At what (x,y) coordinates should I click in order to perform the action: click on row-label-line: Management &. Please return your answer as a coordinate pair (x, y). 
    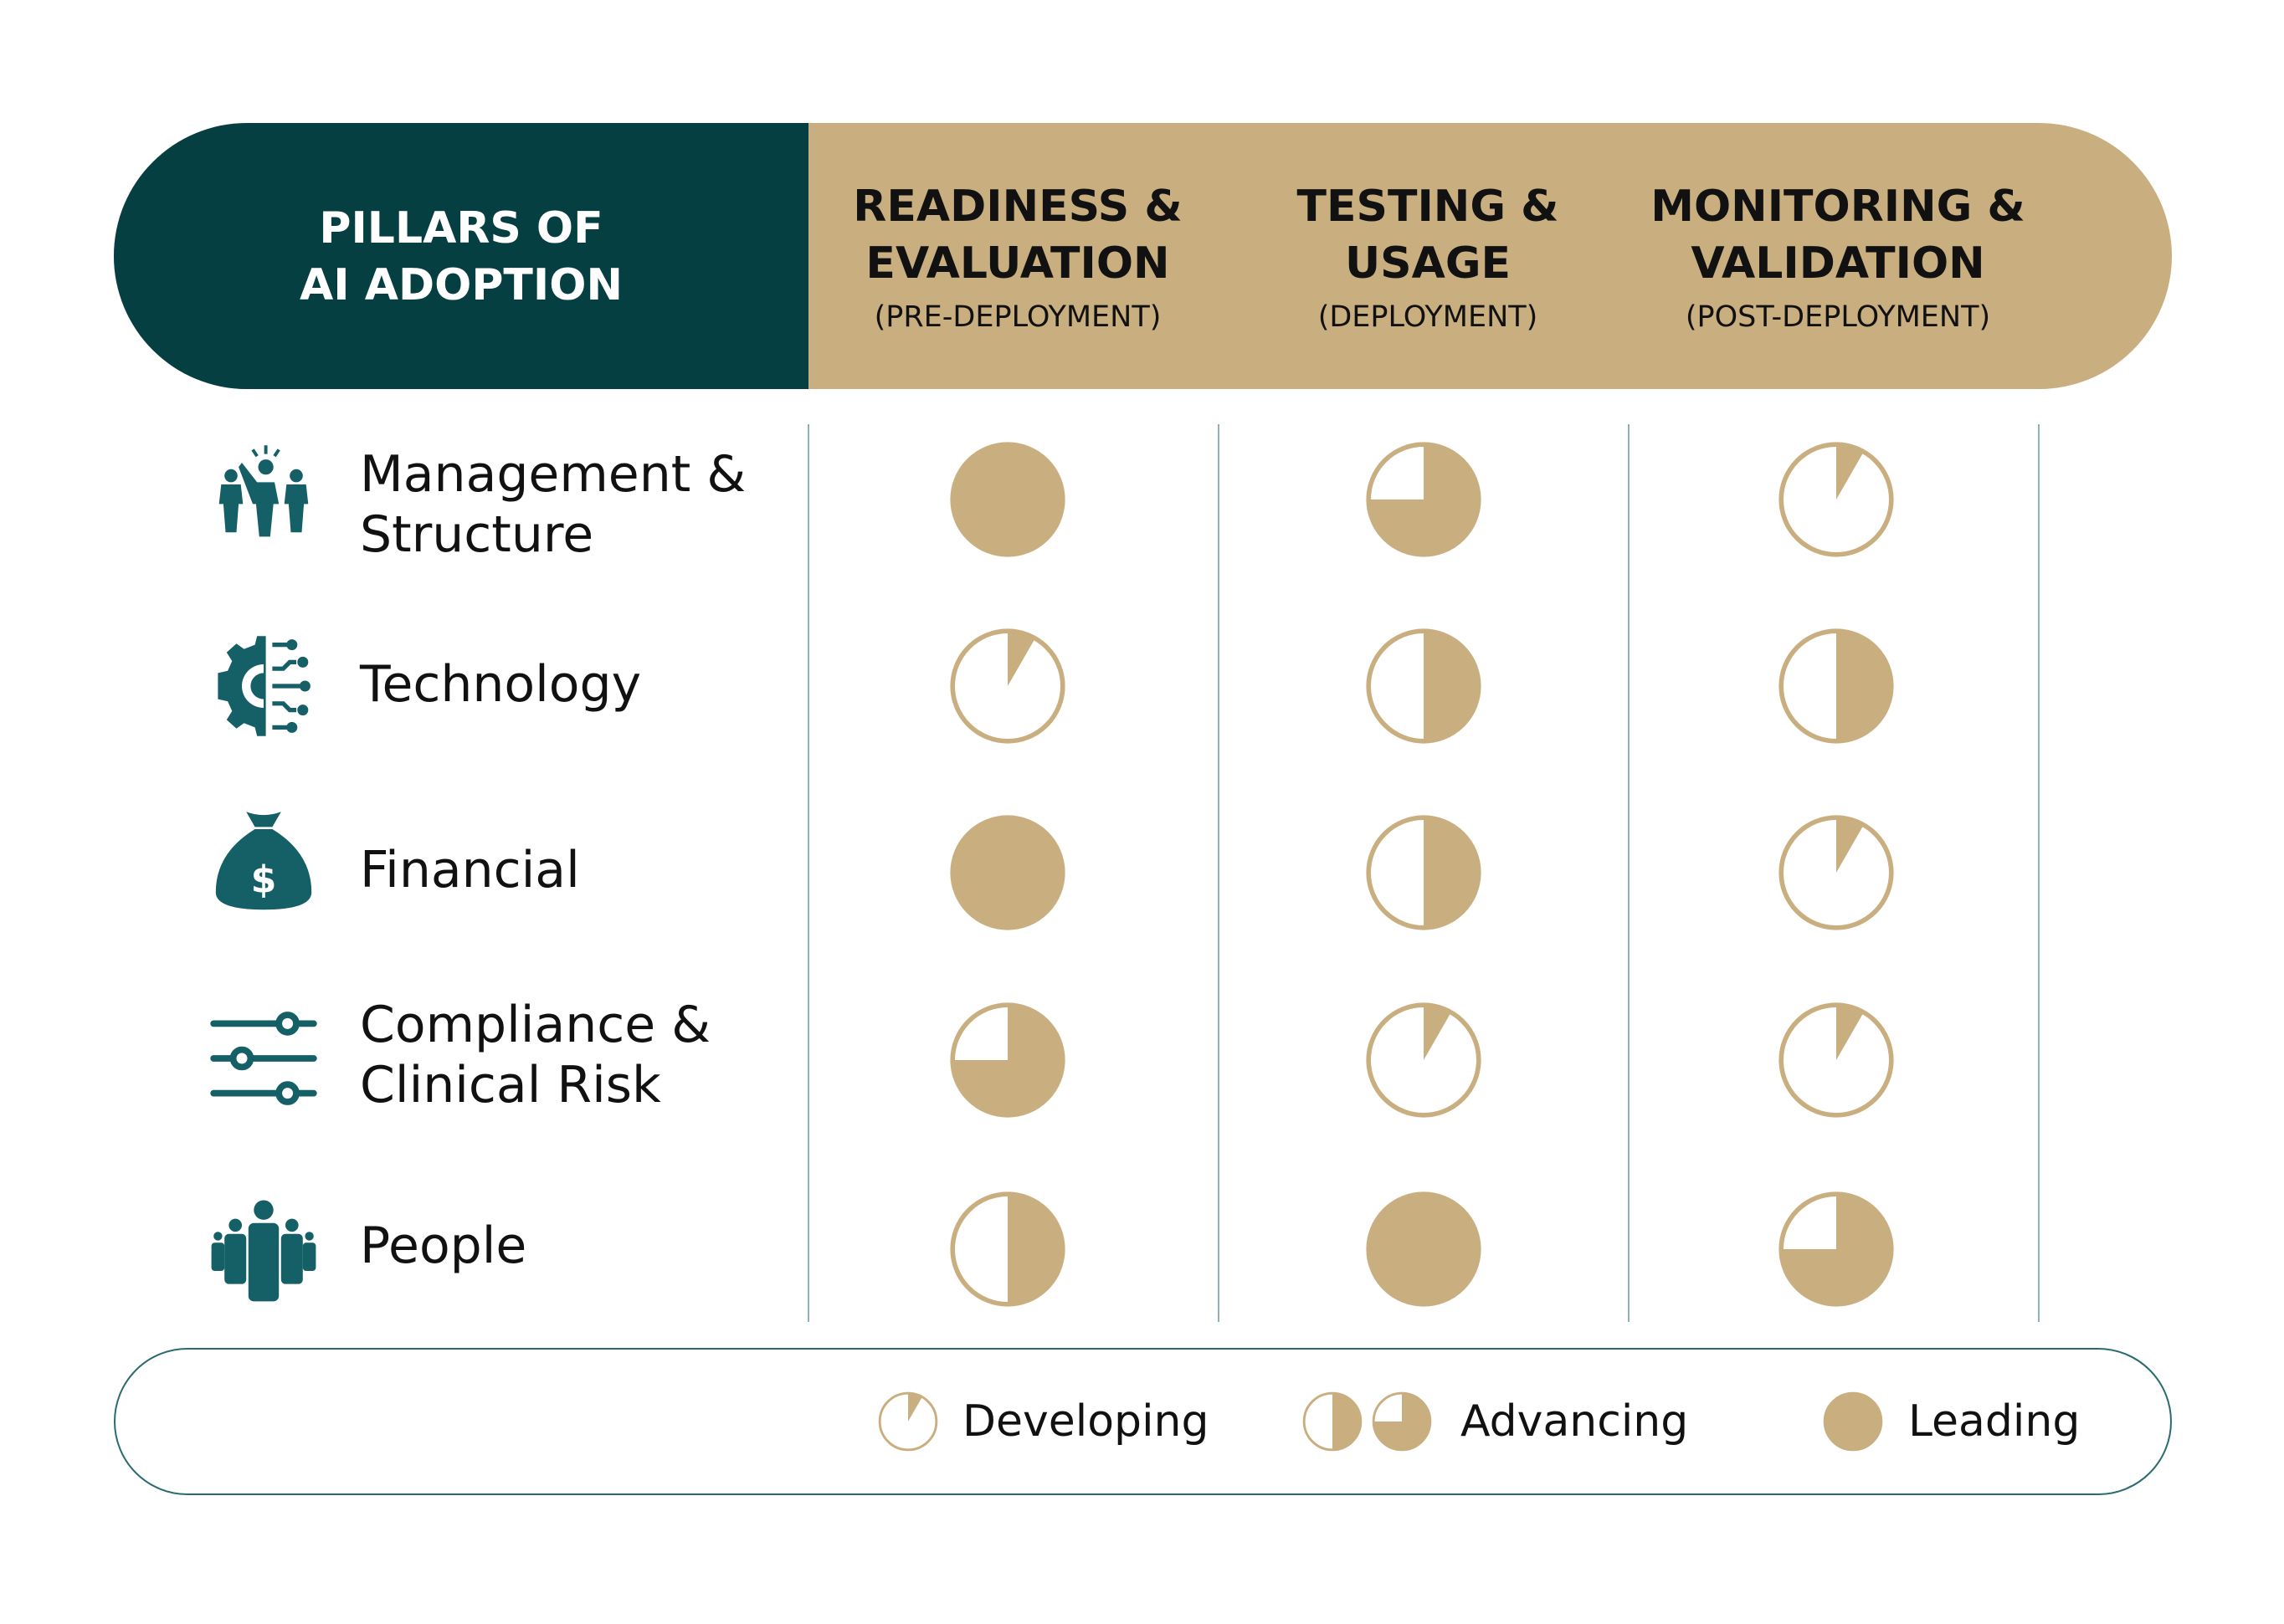
    Looking at the image, I should click on (553, 474).